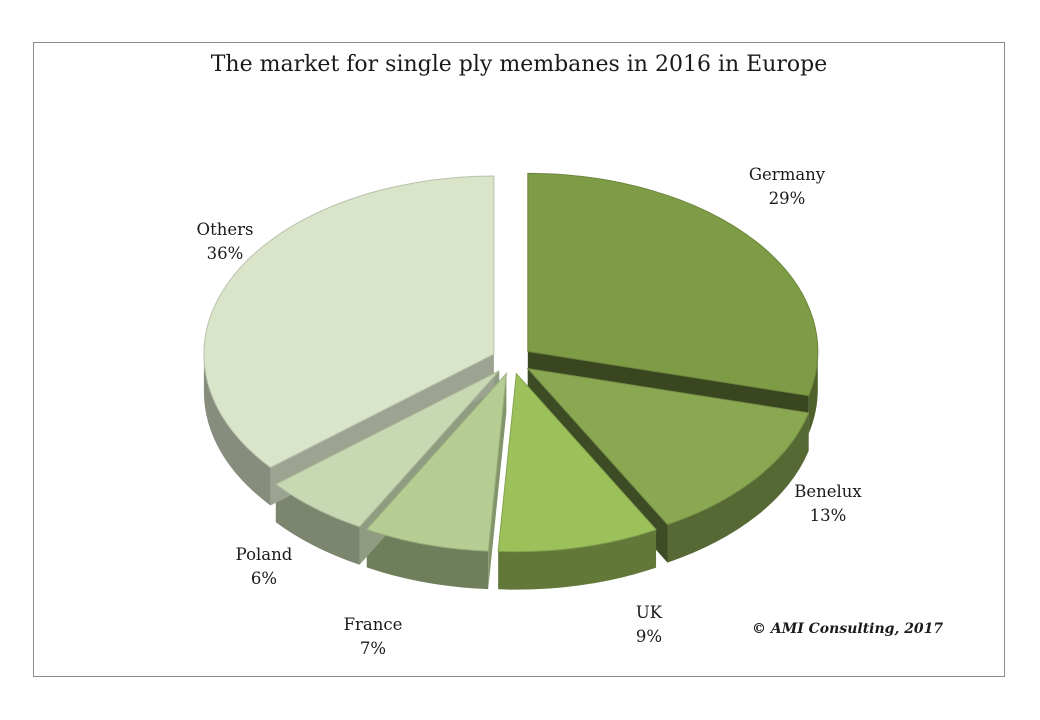 Image resolution: width=1040 pixels, height=720 pixels. Describe the element at coordinates (787, 198) in the screenshot. I see `slice-value-germany: 29%` at that location.